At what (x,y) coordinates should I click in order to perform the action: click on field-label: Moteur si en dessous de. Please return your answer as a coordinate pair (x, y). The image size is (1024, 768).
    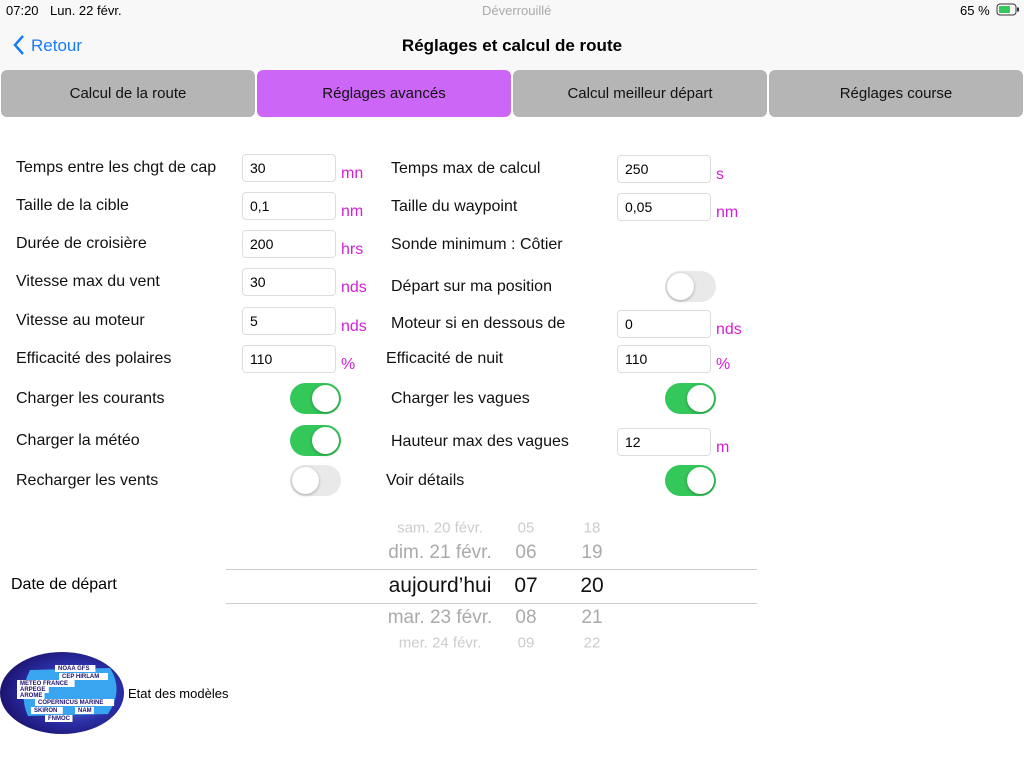
    Looking at the image, I should click on (478, 323).